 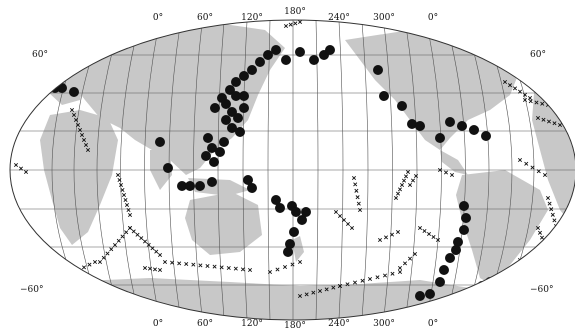 I want to click on top-lon-label: 0°, so click(x=433, y=18).